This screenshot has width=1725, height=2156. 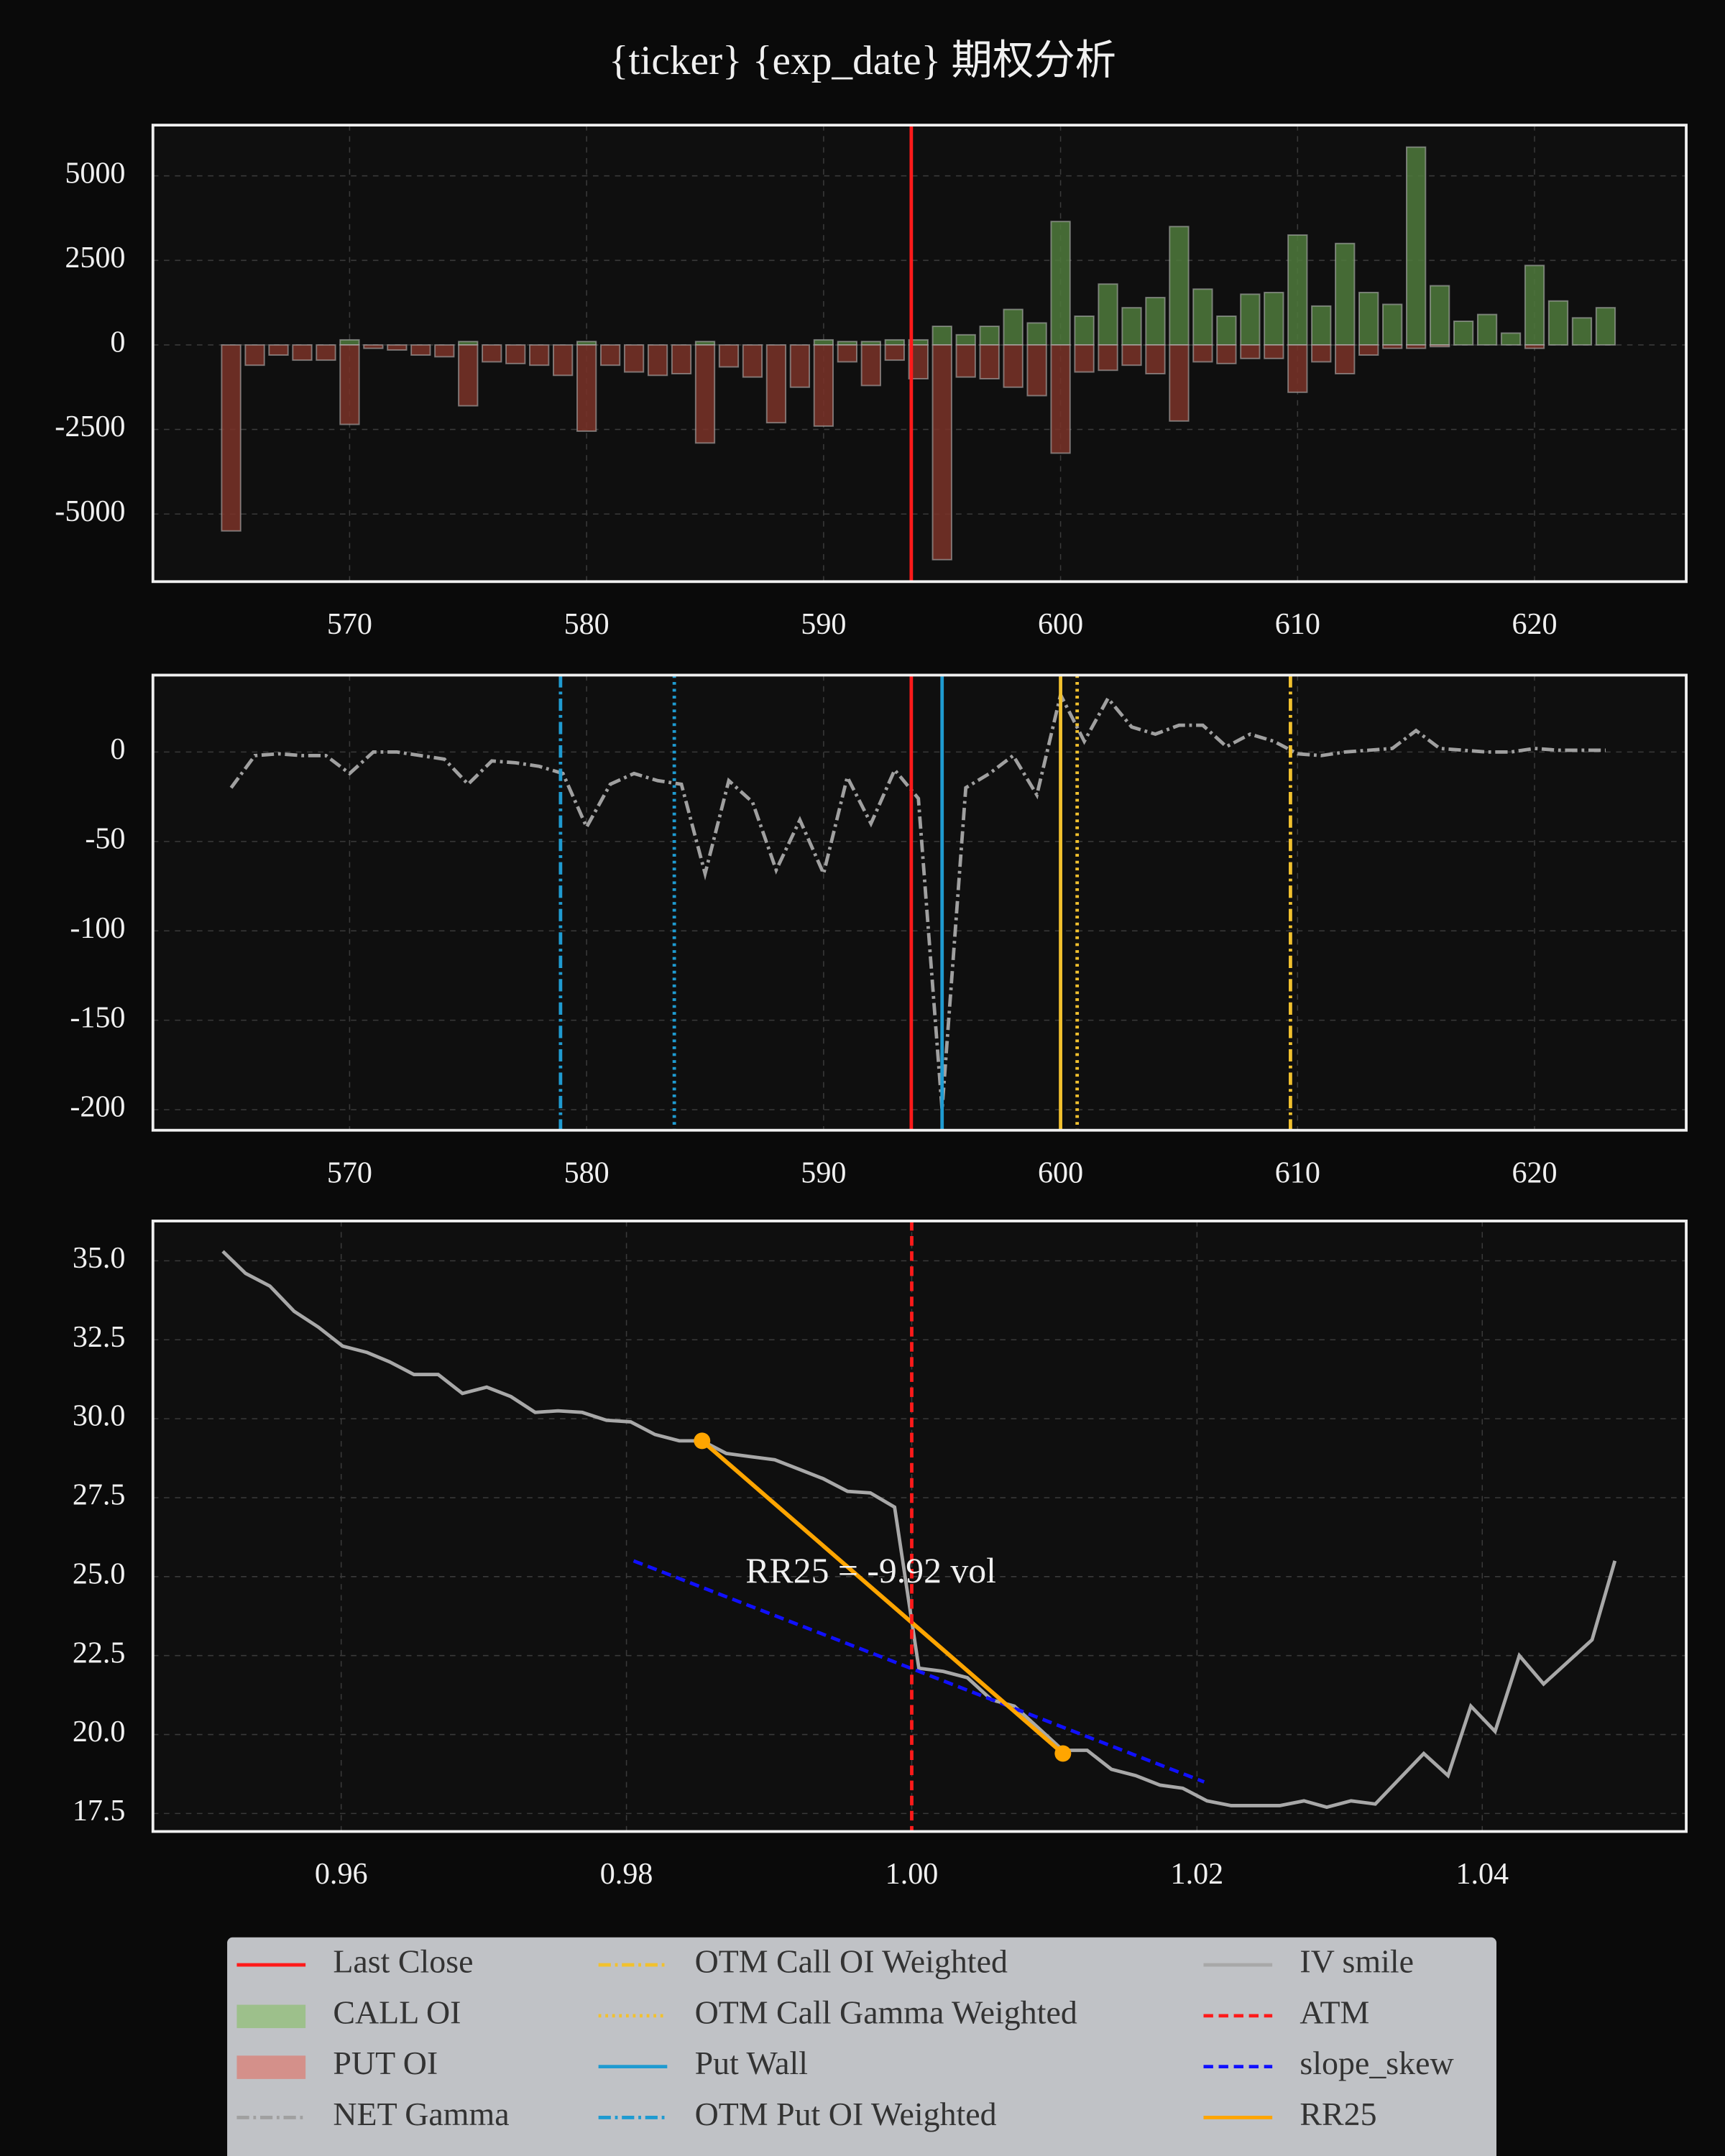 What do you see at coordinates (912, 1874) in the screenshot?
I see `x-tick-label: 1.00` at bounding box center [912, 1874].